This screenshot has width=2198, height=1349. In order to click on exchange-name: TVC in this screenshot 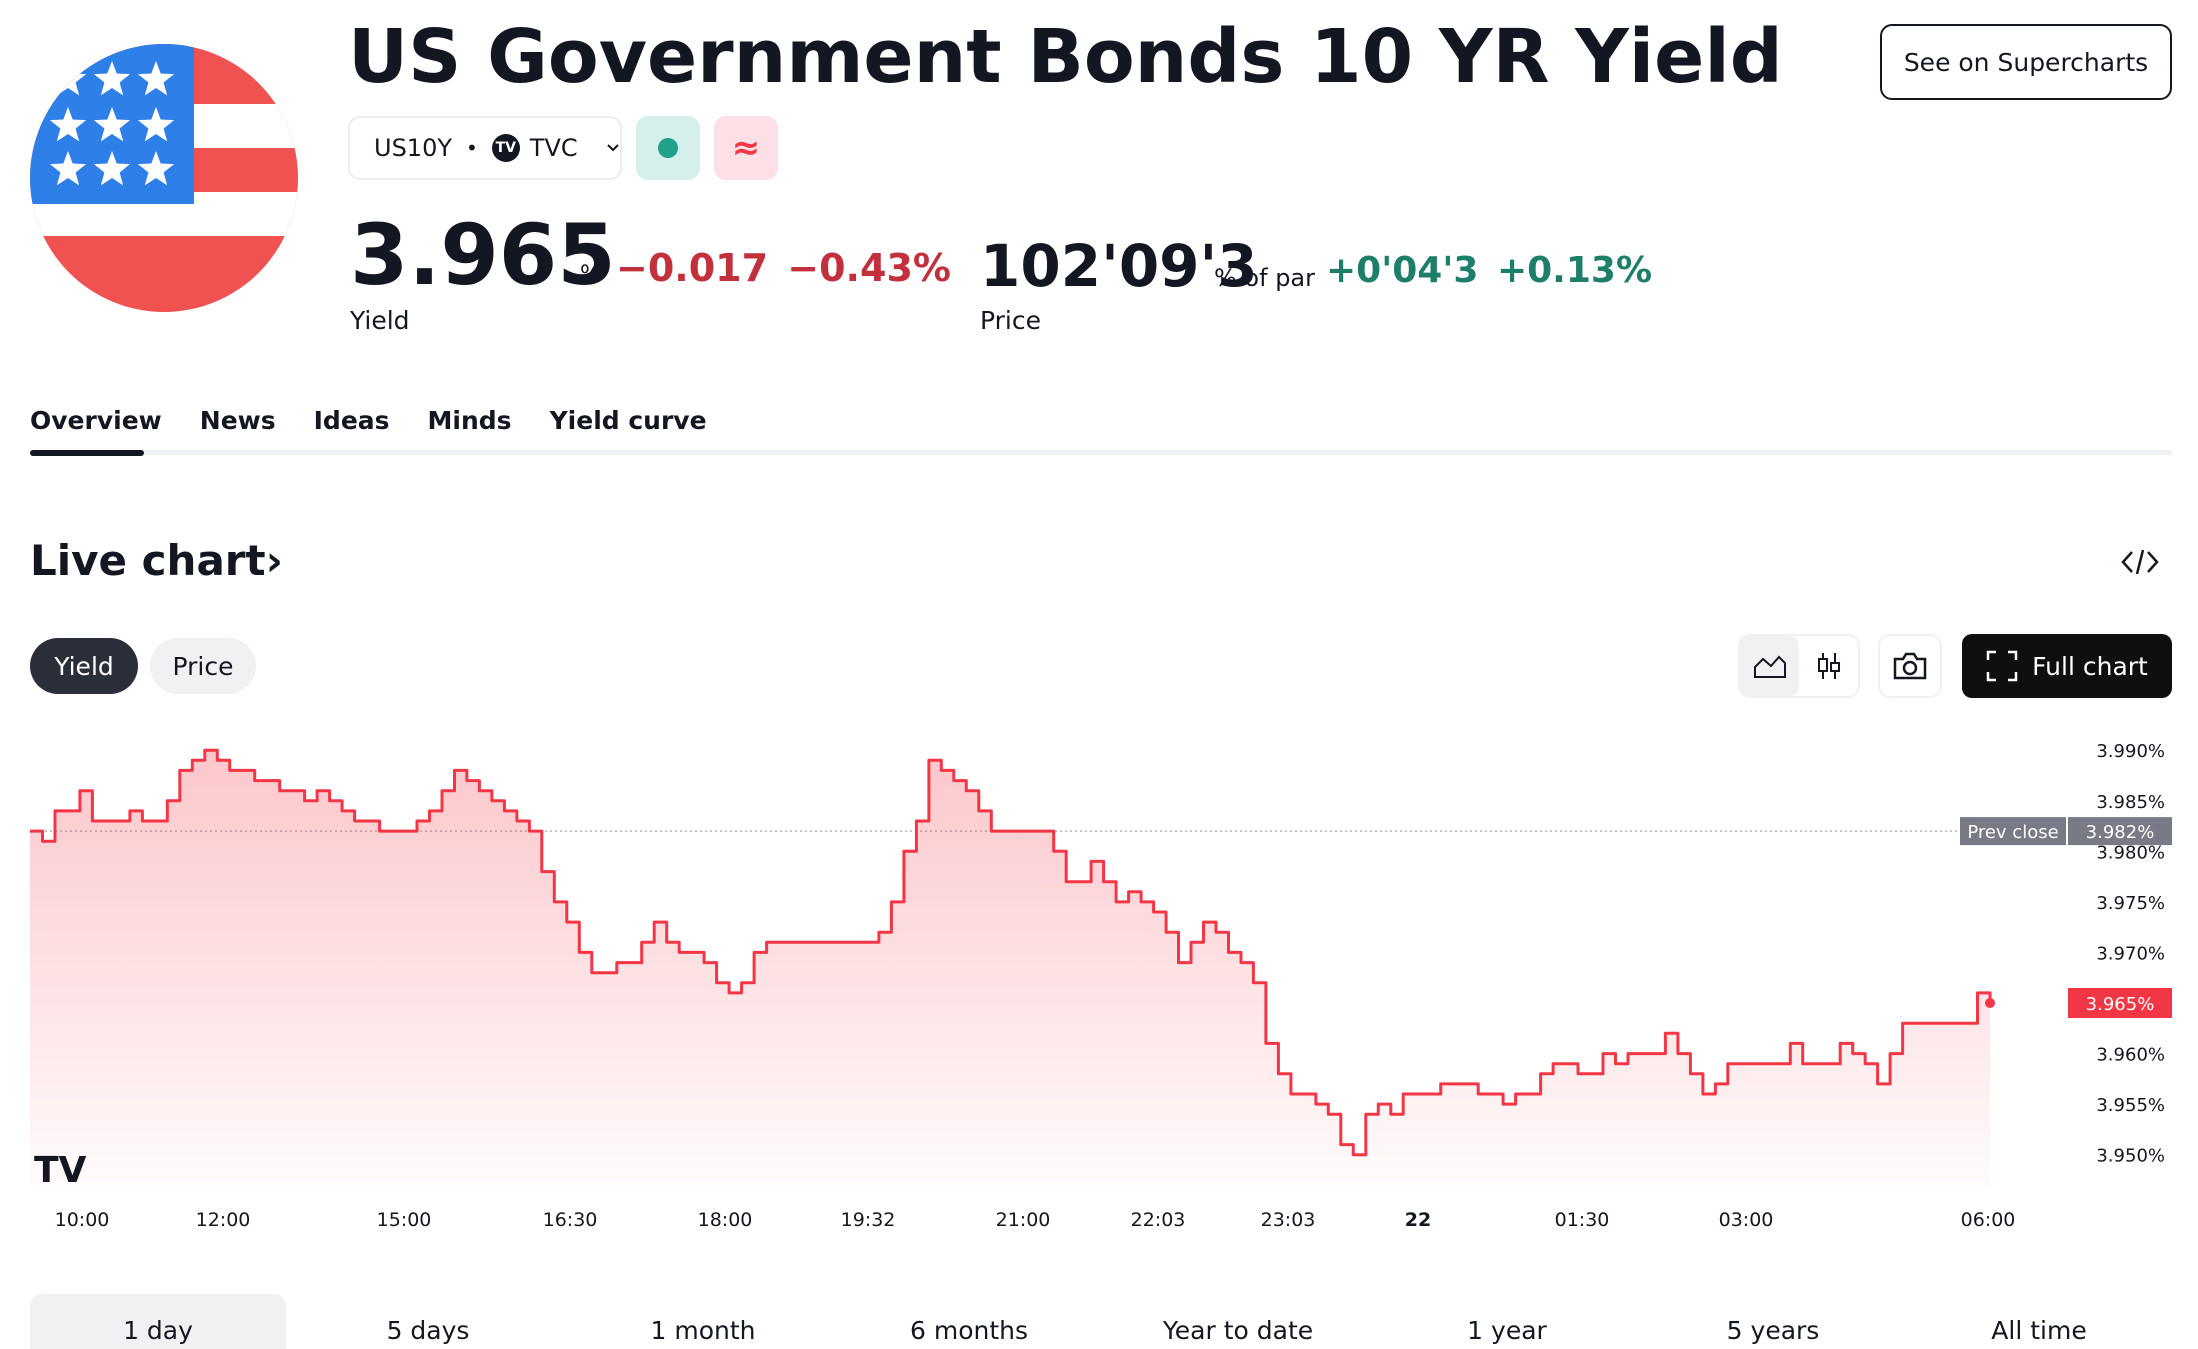, I will do `click(553, 148)`.